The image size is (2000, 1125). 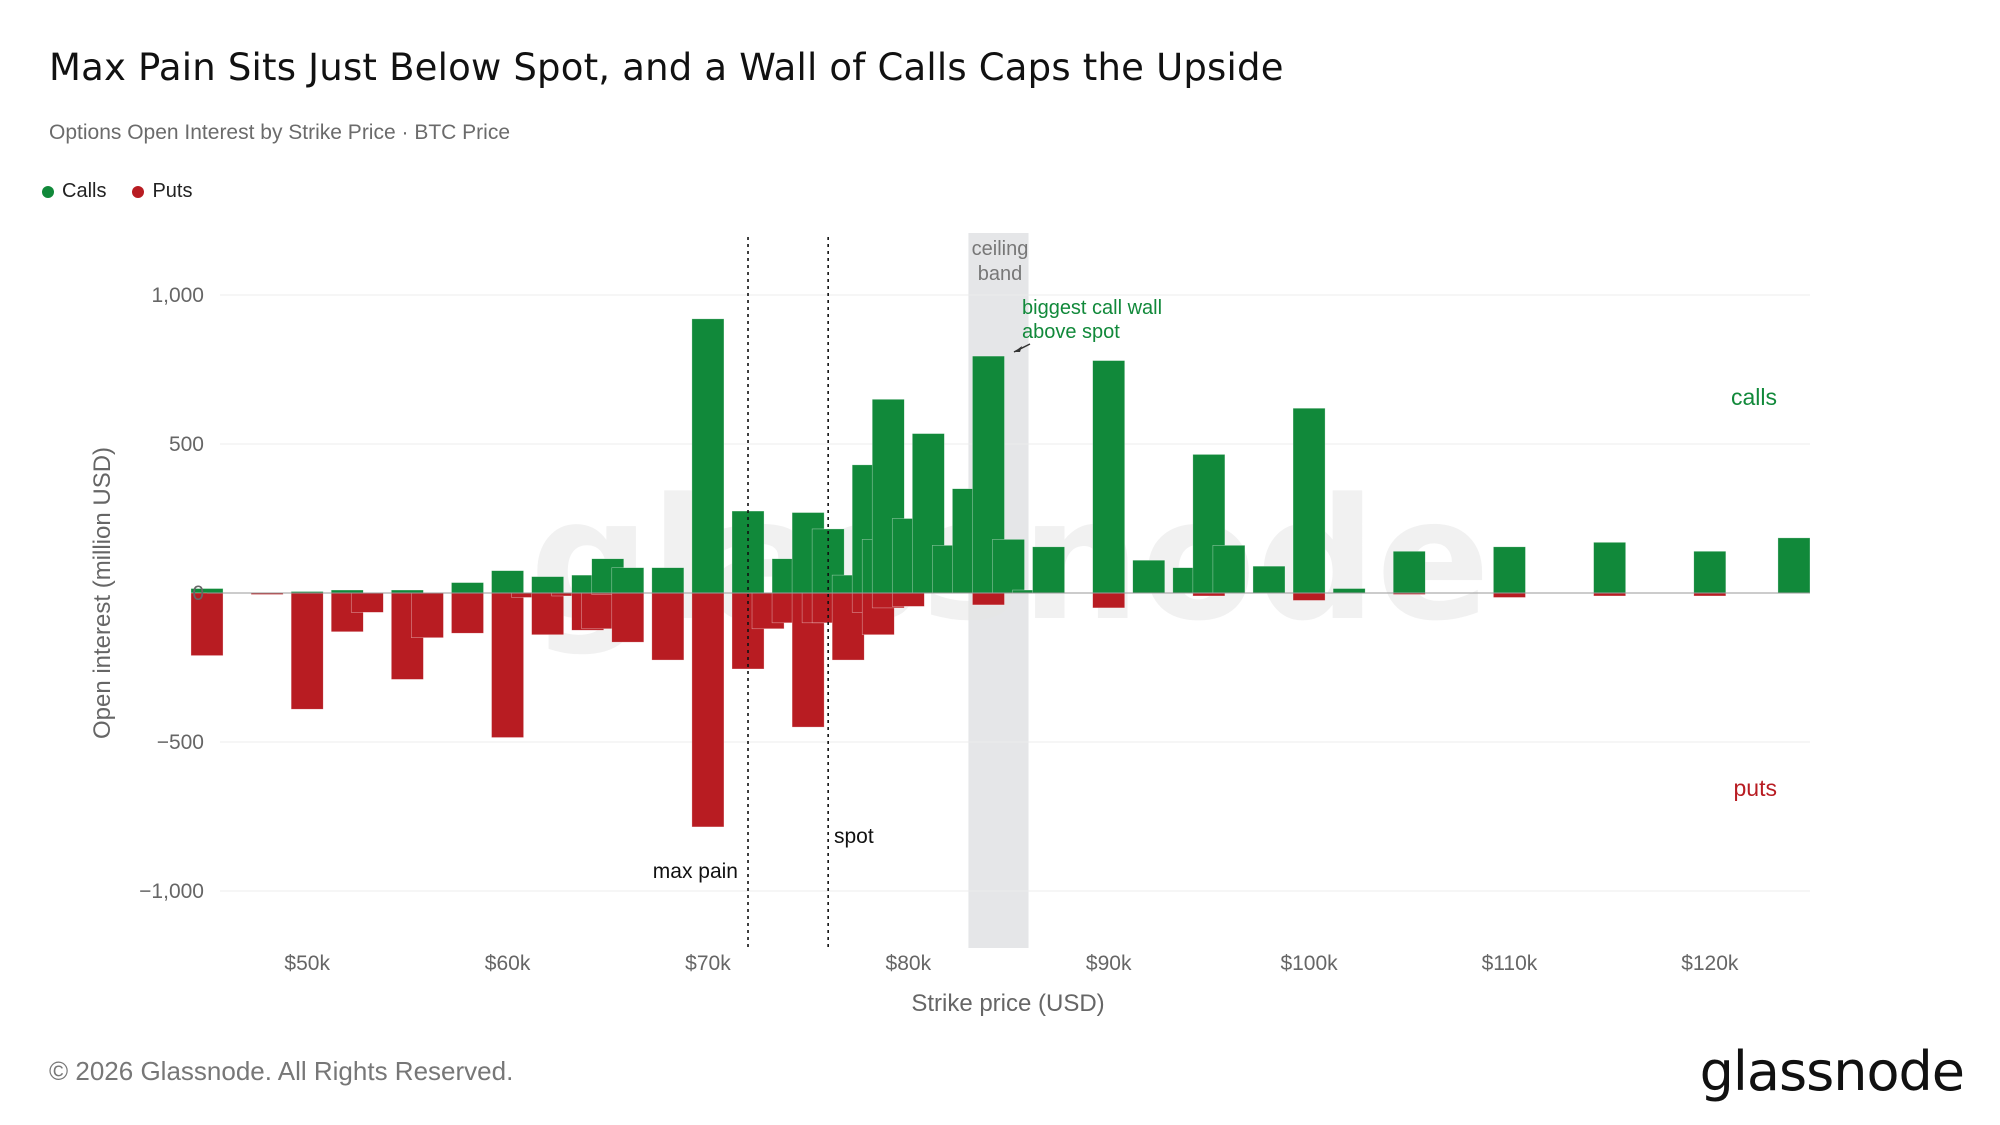 I want to click on puts-region-label: puts, so click(x=1755, y=788).